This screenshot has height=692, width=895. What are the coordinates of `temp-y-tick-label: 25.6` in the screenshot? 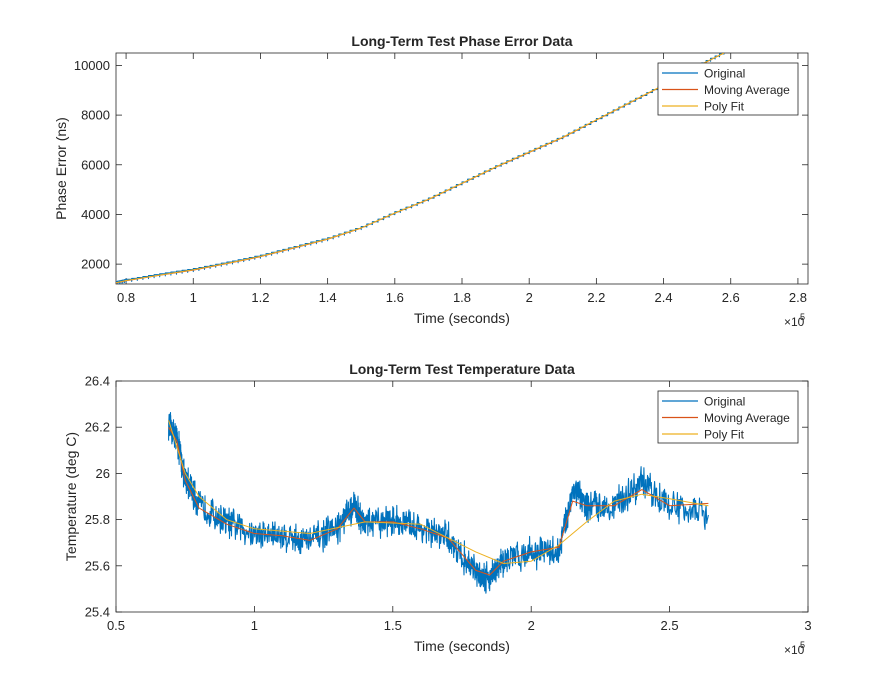 It's located at (97, 565).